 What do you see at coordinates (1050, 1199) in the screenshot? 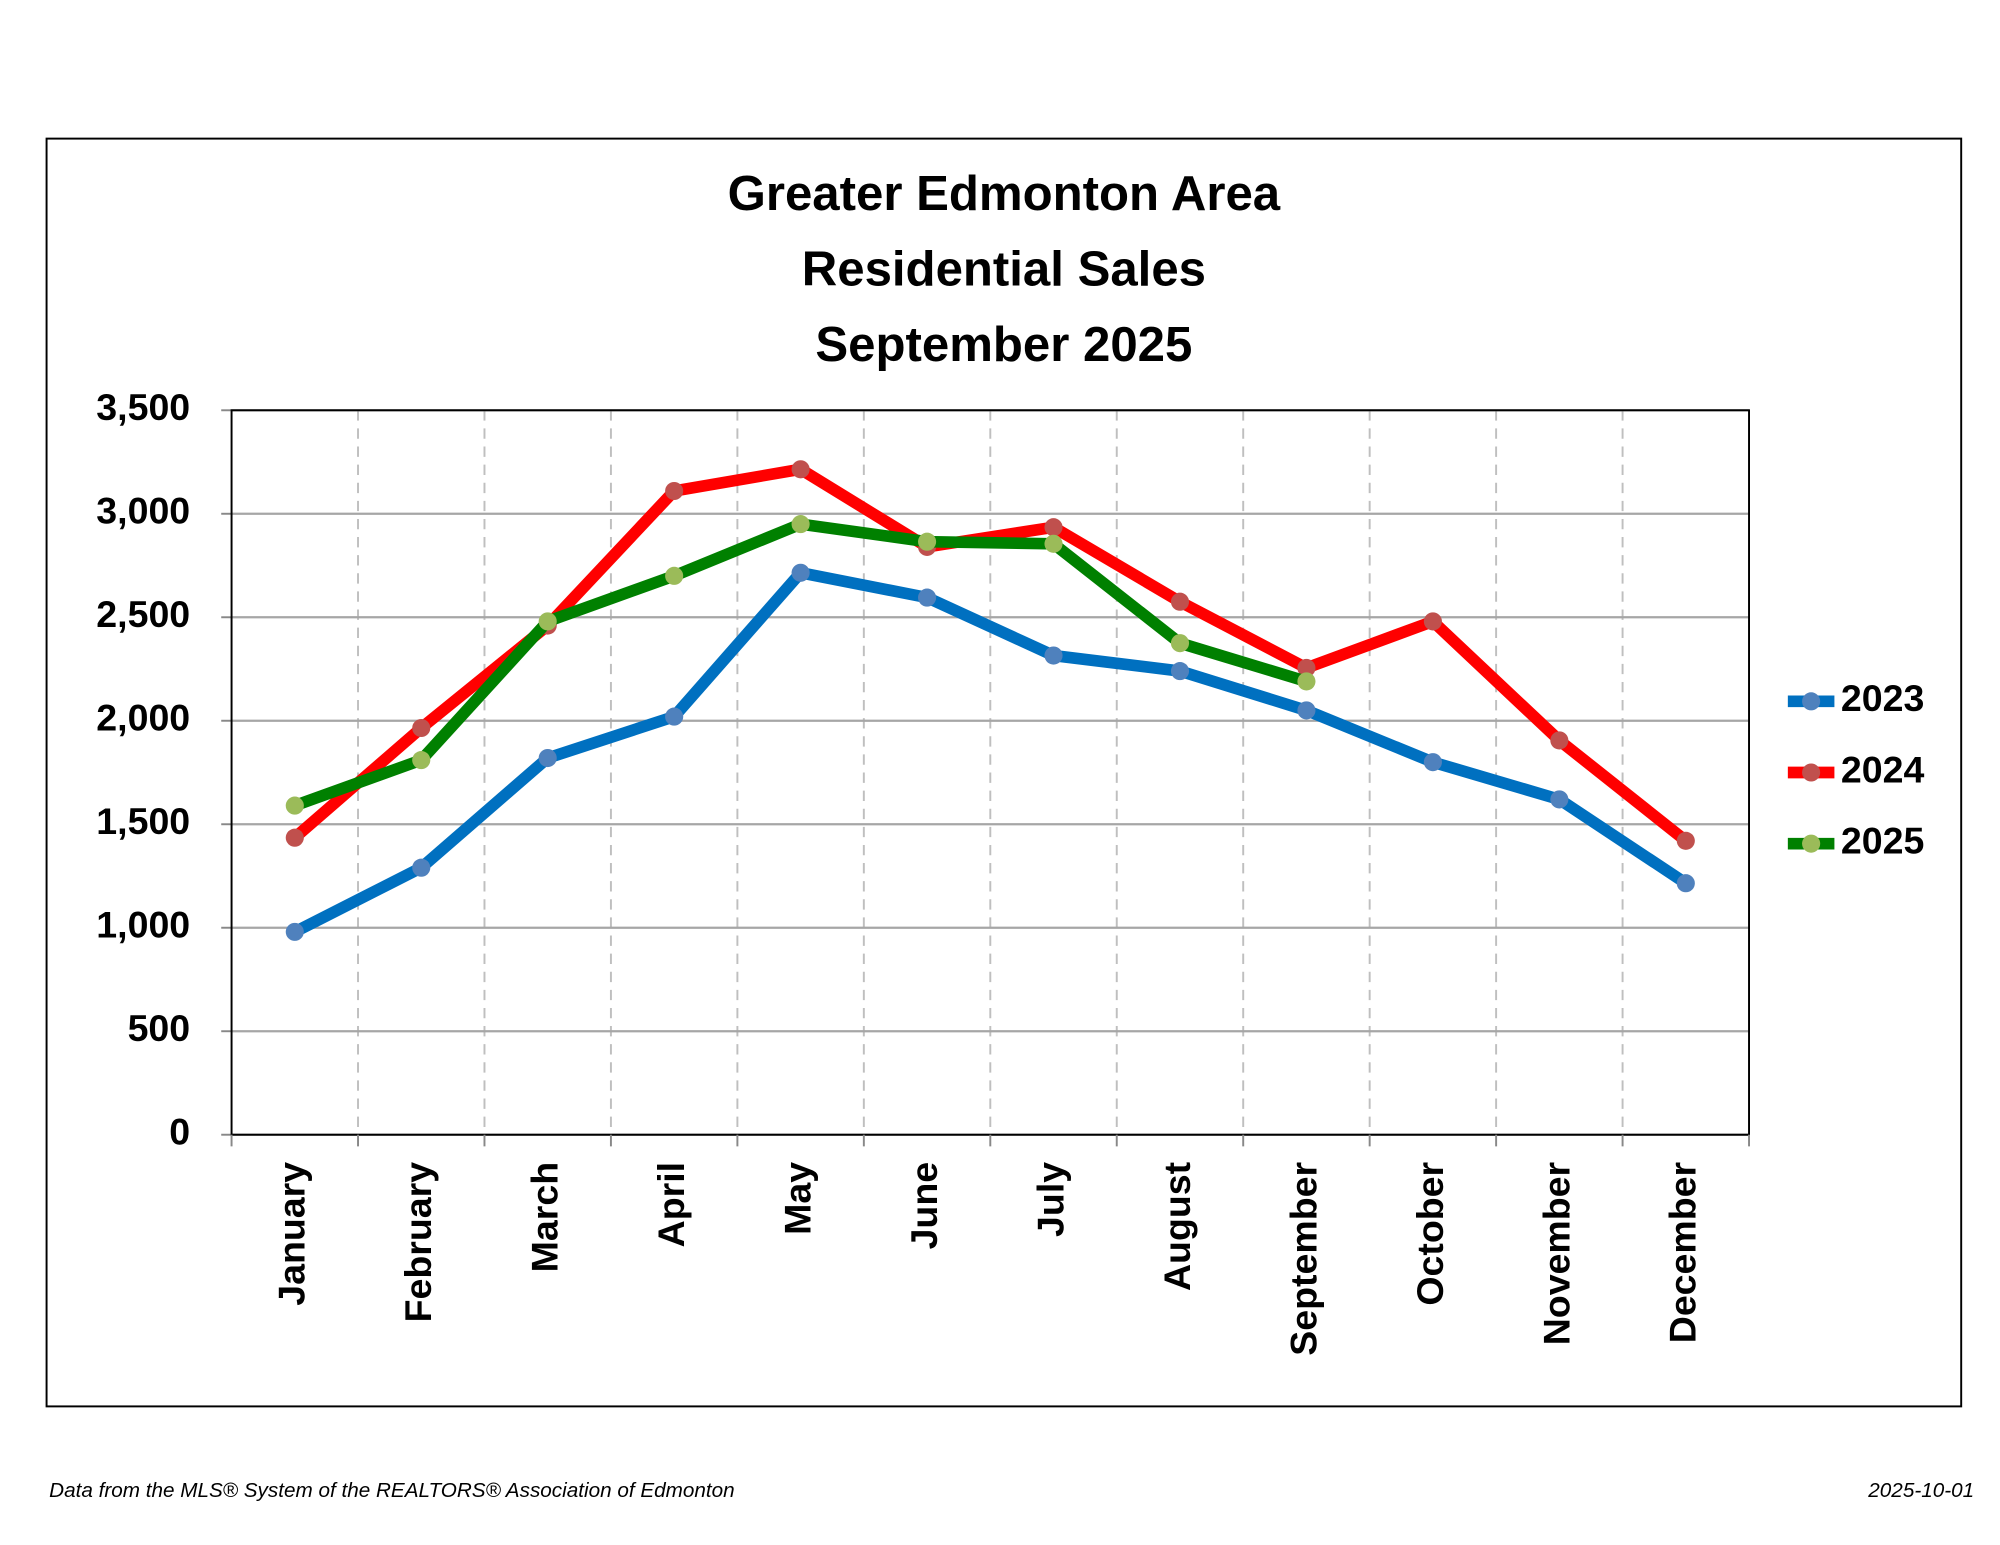
I see `x-tick-label: July` at bounding box center [1050, 1199].